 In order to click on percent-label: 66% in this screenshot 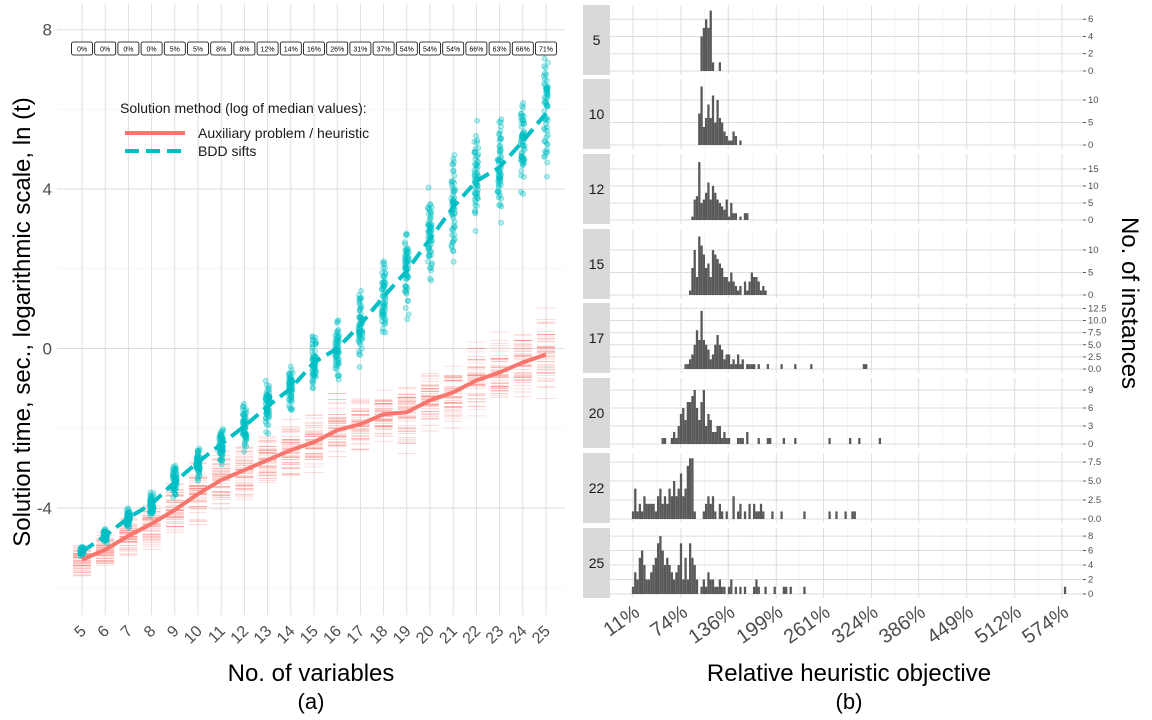, I will do `click(476, 50)`.